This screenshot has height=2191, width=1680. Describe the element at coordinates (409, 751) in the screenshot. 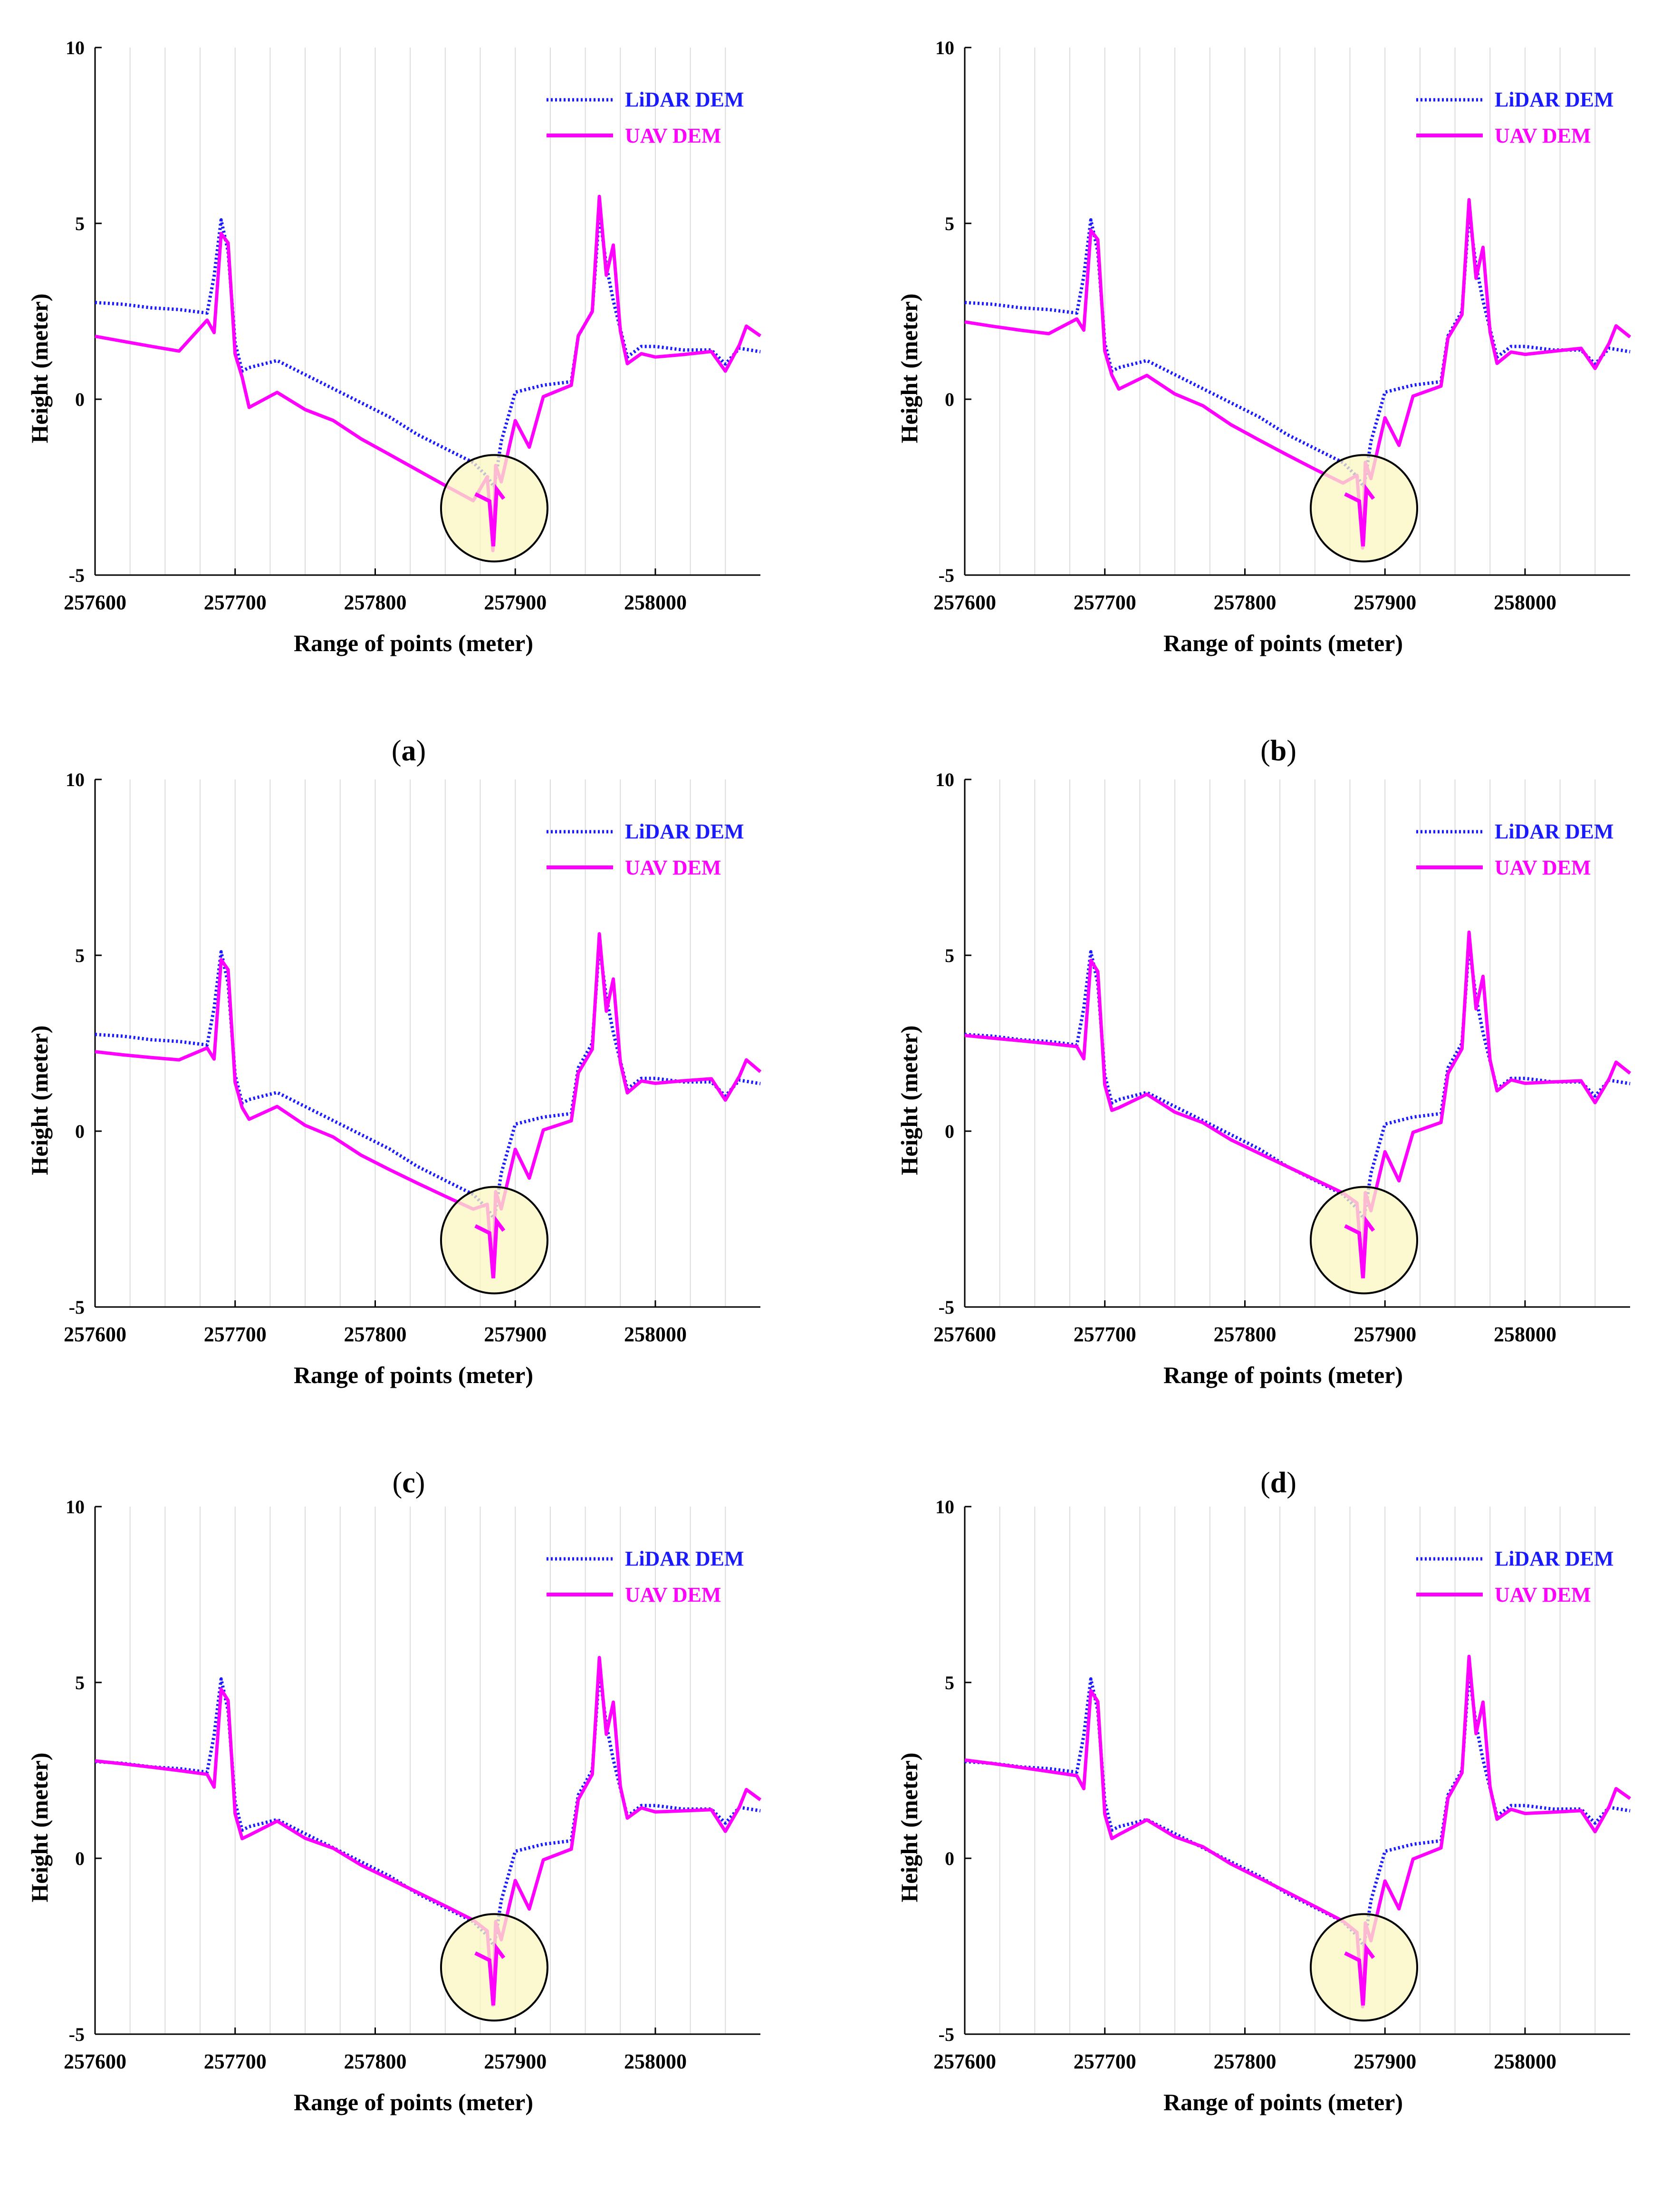

I see `panel-caption: (a)` at that location.